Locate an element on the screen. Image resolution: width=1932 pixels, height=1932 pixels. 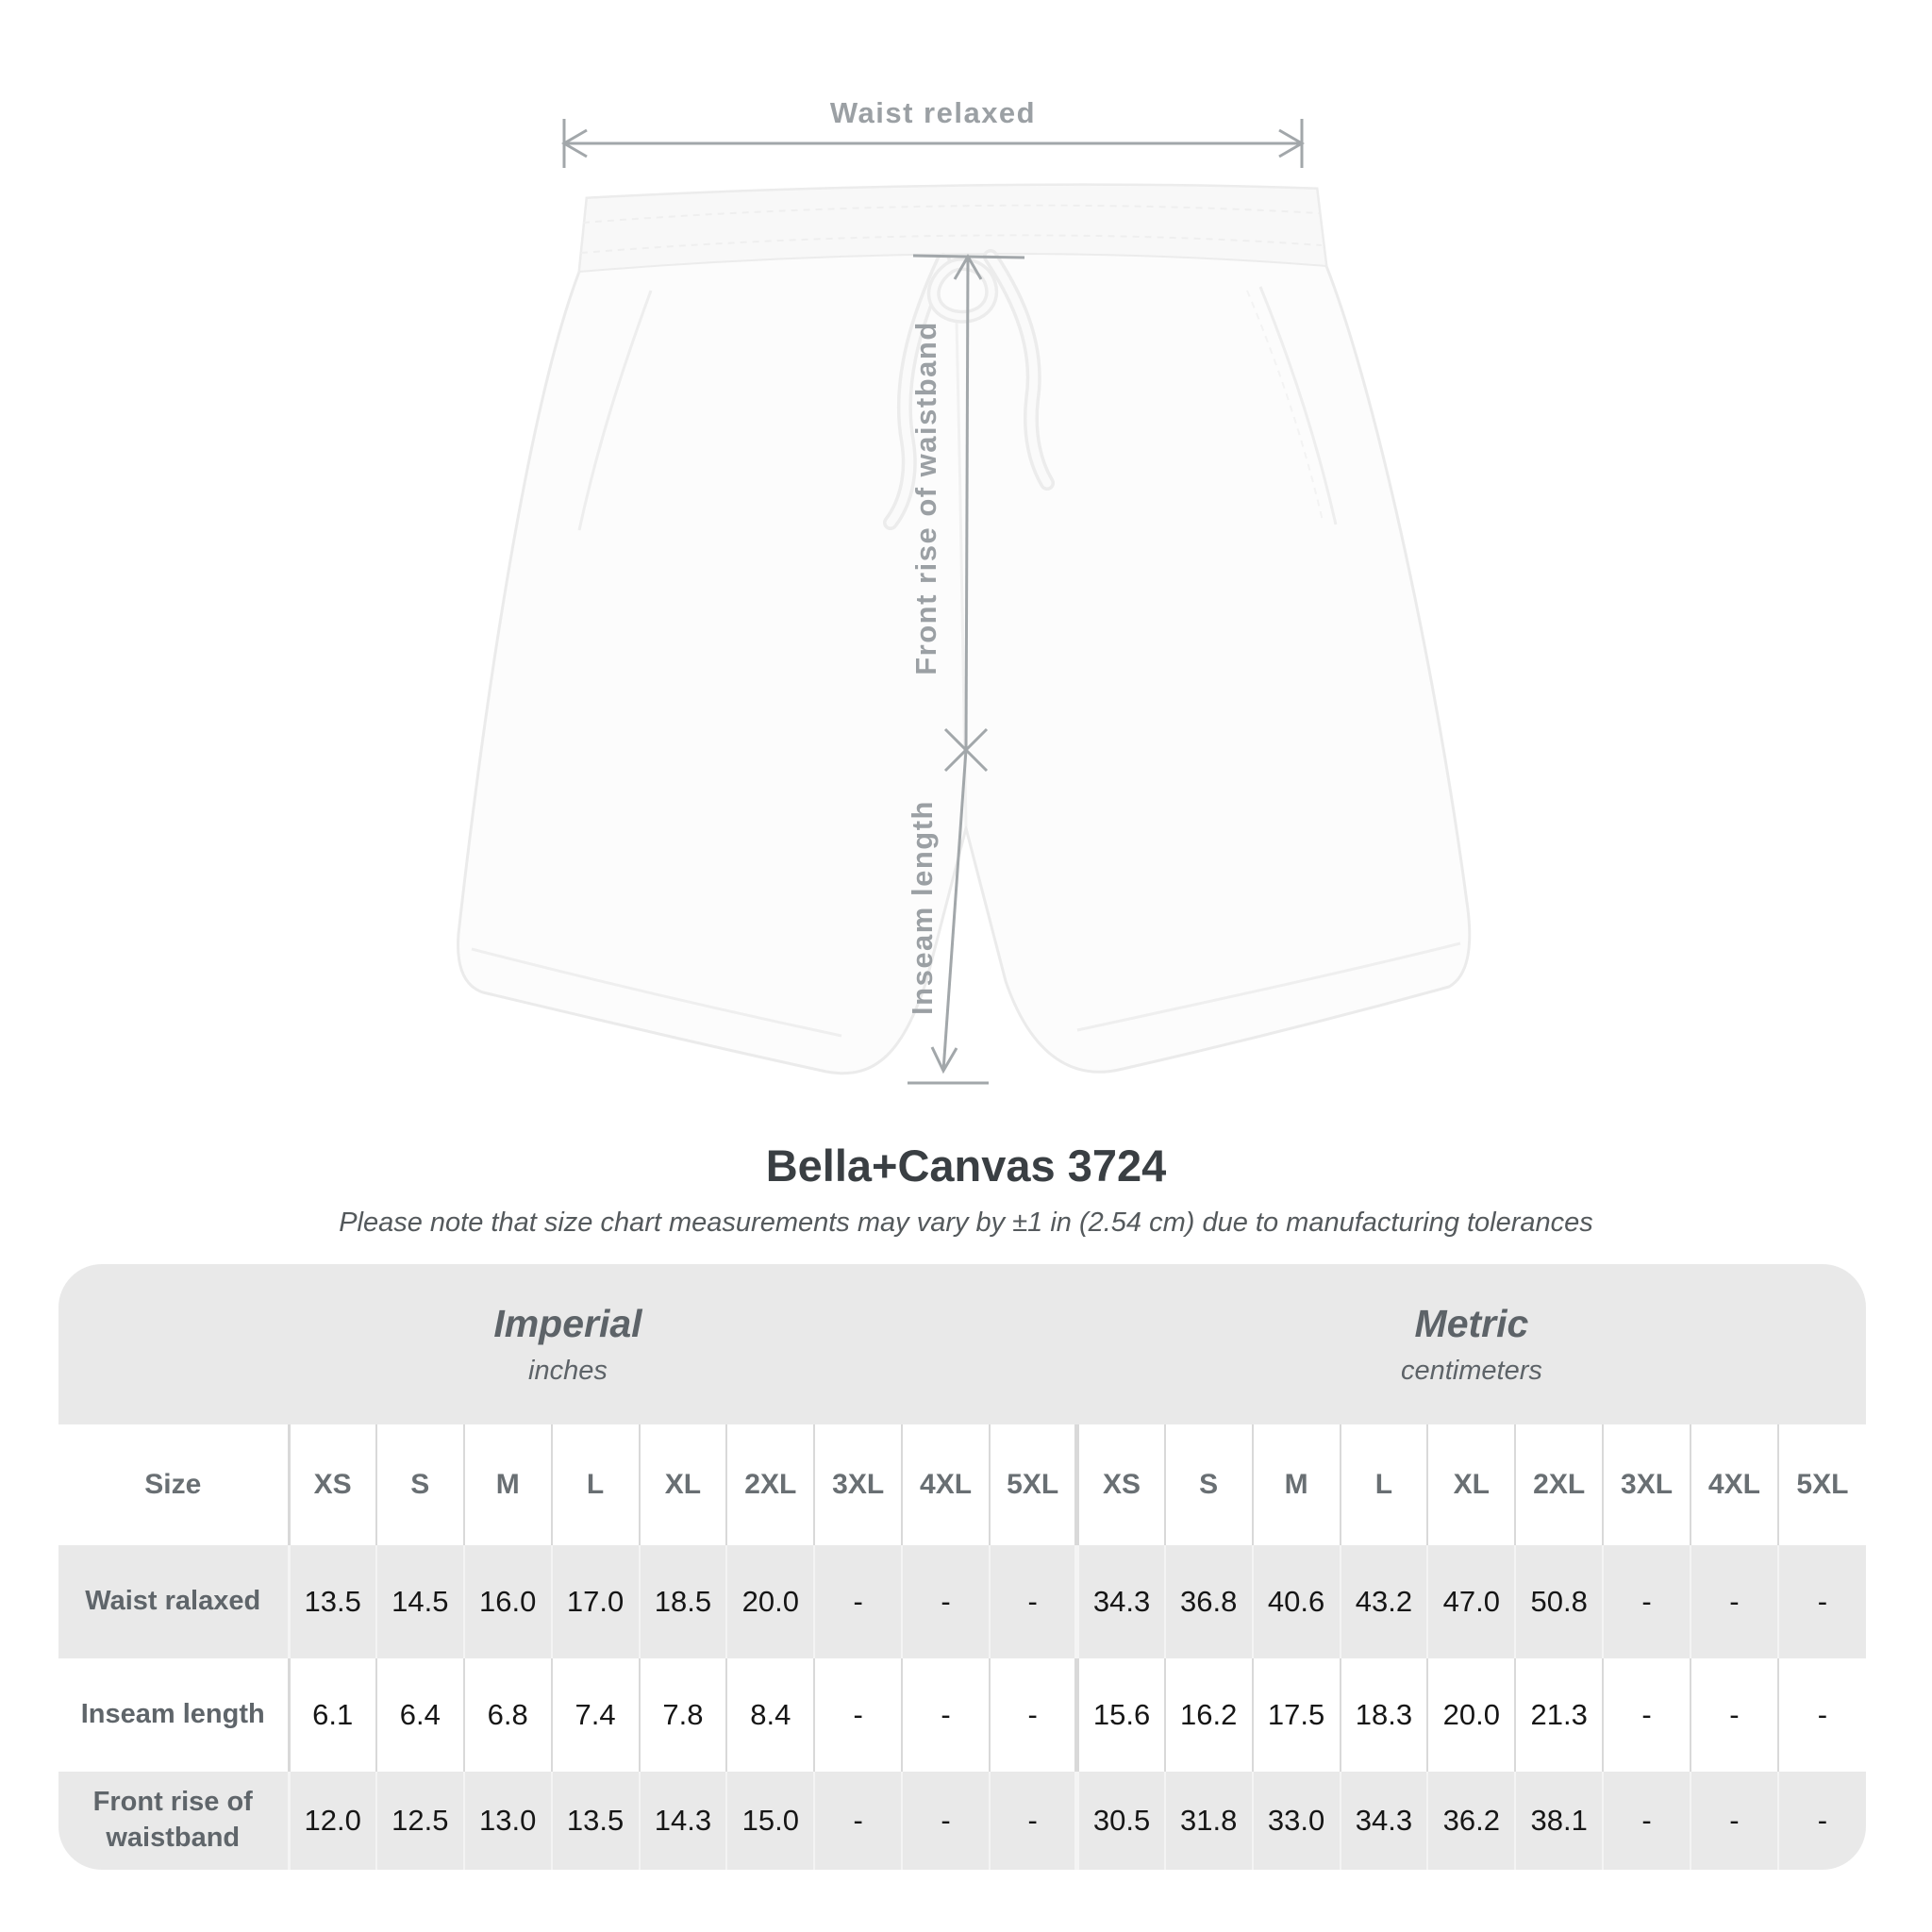
measurement-value: 15.0 is located at coordinates (770, 1821).